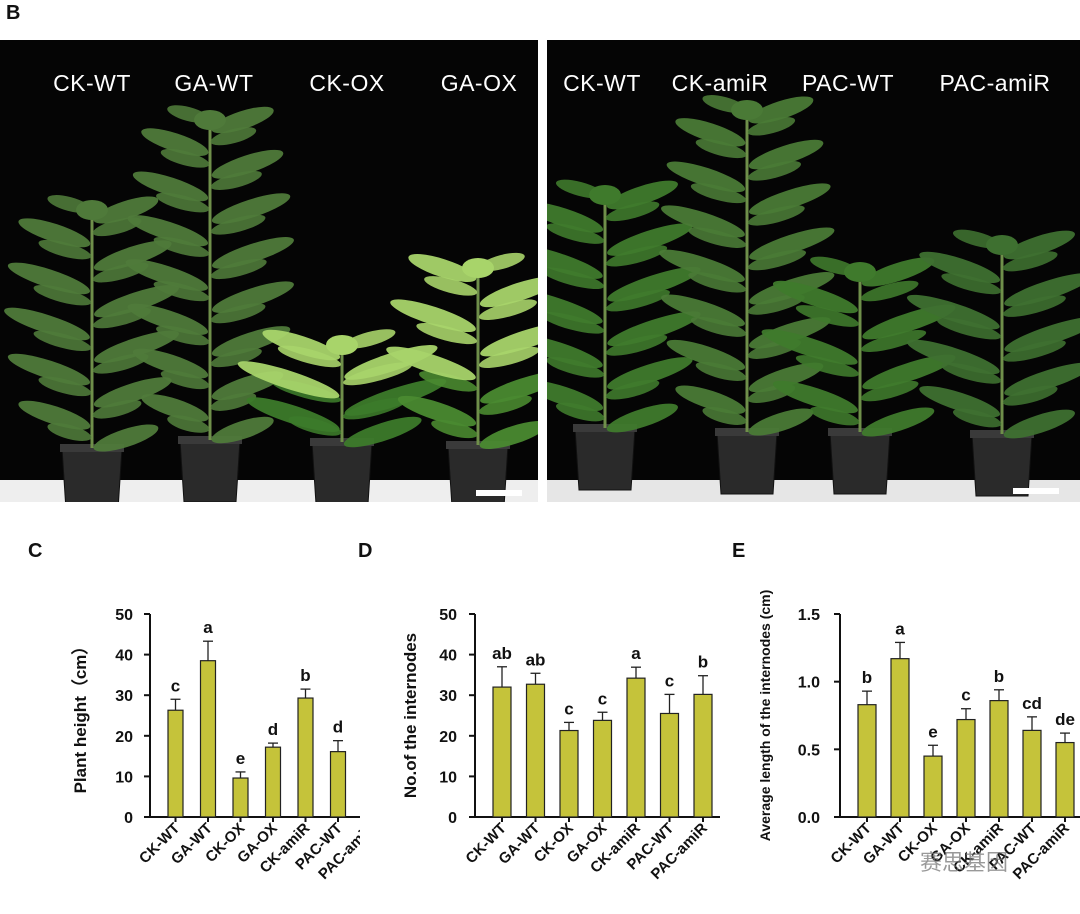 This screenshot has height=914, width=1080. What do you see at coordinates (720, 83) in the screenshot?
I see `plant-label-ck-amir: CK-amiR` at bounding box center [720, 83].